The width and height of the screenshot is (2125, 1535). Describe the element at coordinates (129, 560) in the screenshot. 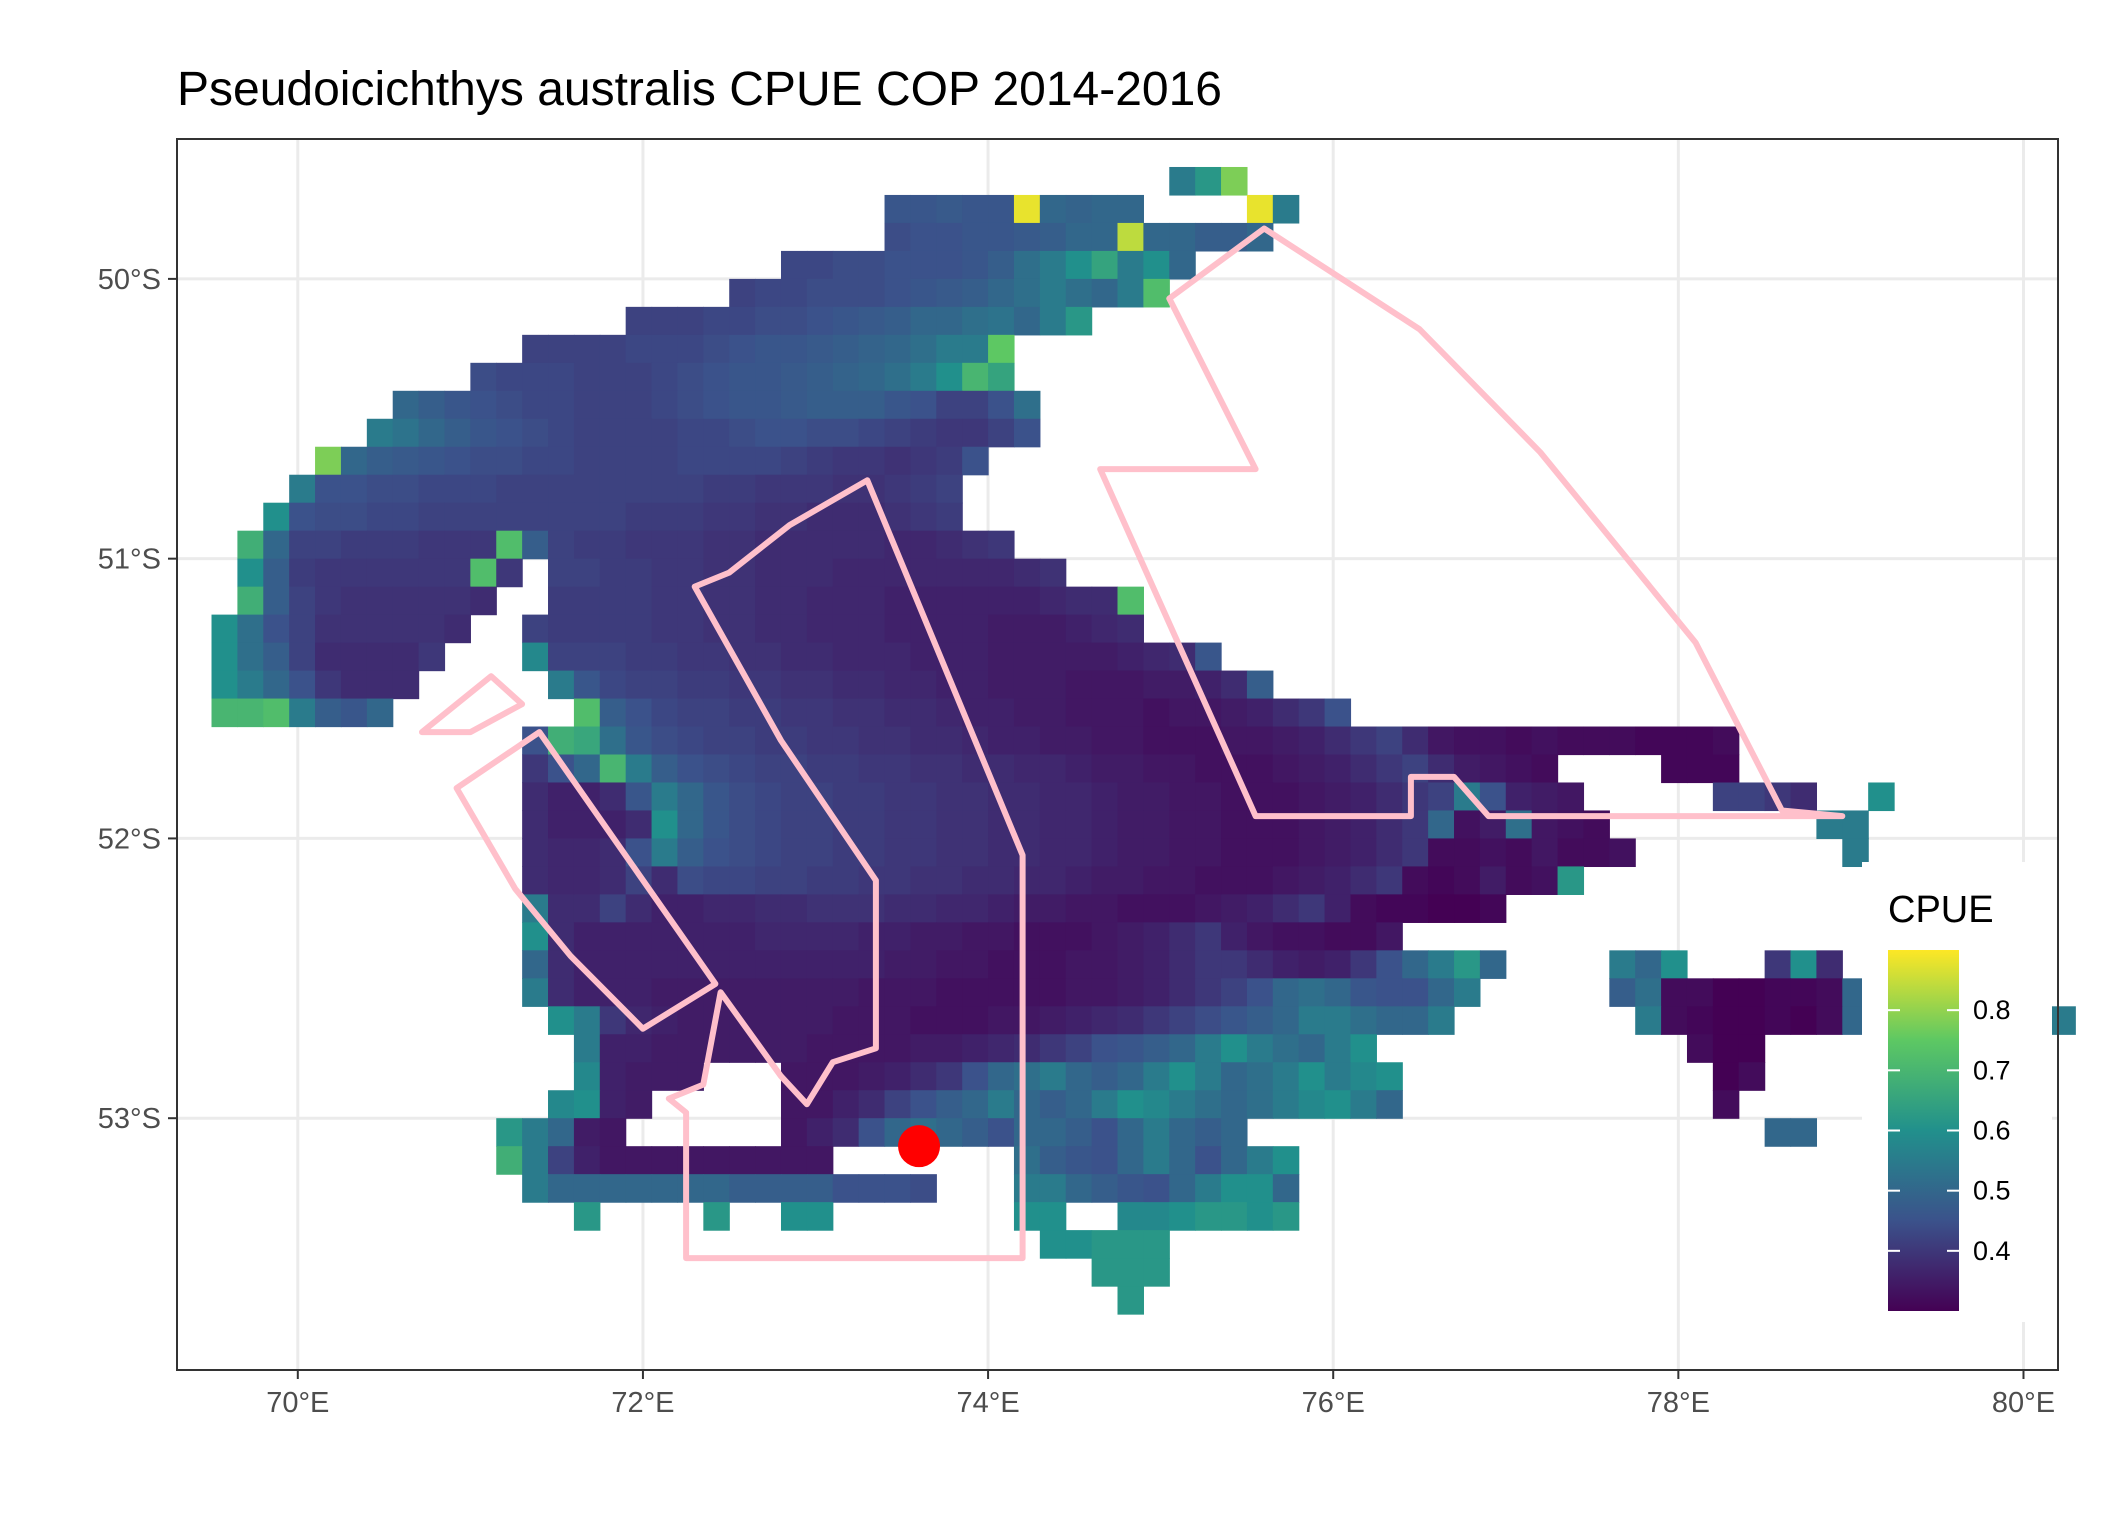

I see `y-tick-label: 51°S` at that location.